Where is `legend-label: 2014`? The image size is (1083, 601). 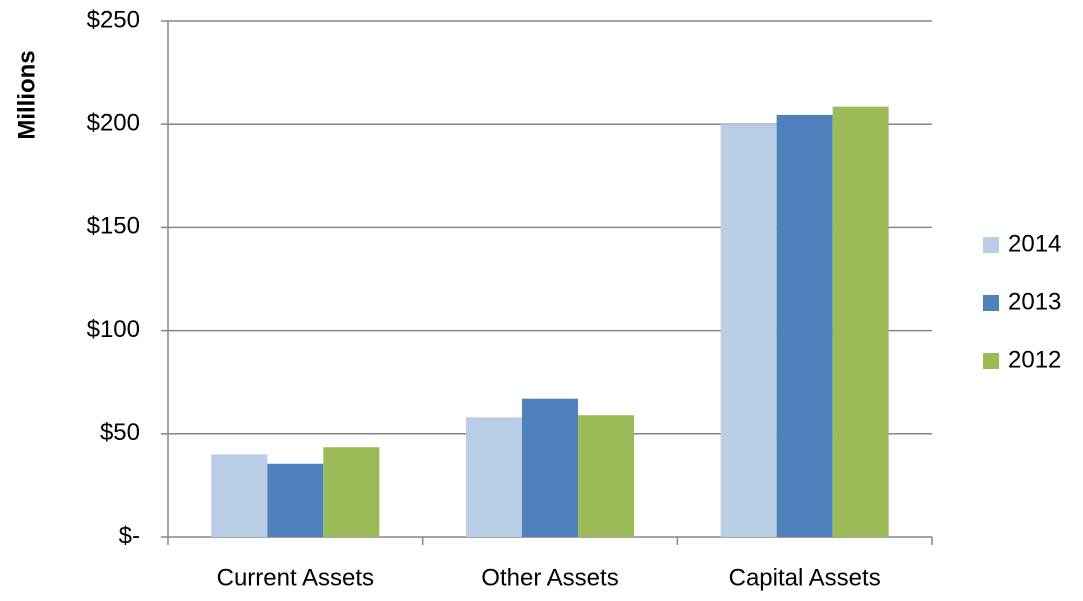
legend-label: 2014 is located at coordinates (1034, 243).